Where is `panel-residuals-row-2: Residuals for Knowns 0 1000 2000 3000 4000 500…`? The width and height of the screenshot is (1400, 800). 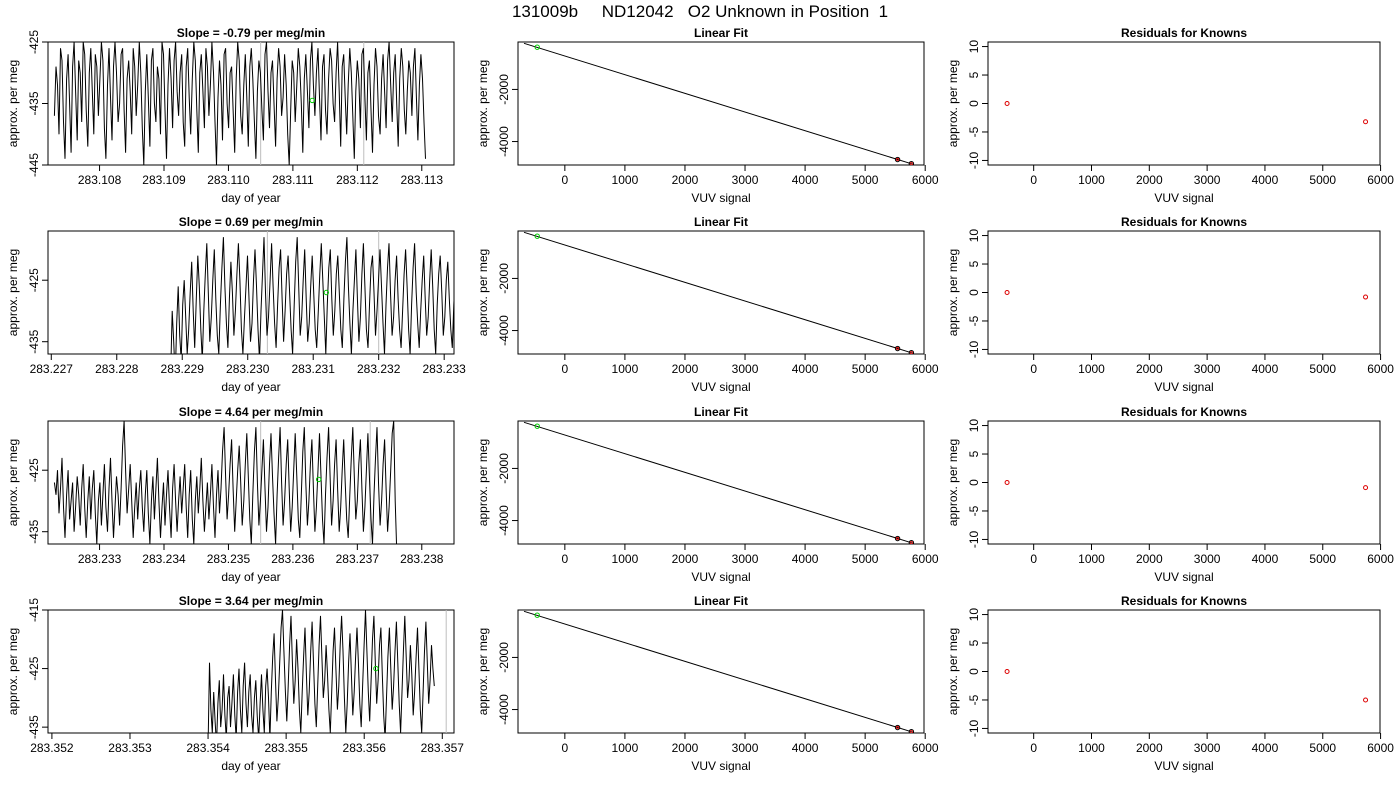
panel-residuals-row-2: Residuals for Knowns 0 1000 2000 3000 4000 500… is located at coordinates (1170, 304).